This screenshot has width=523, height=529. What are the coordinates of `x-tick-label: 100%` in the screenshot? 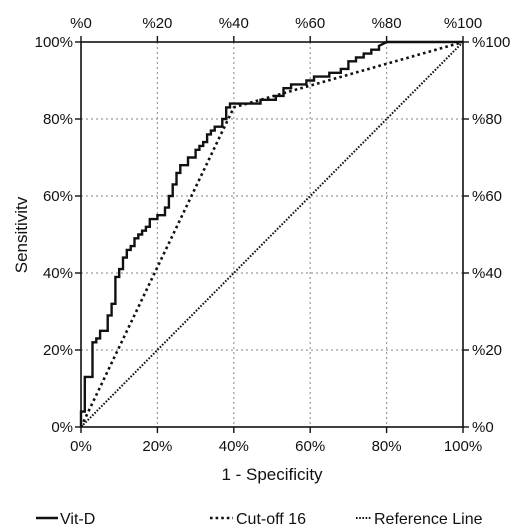 It's located at (463, 446).